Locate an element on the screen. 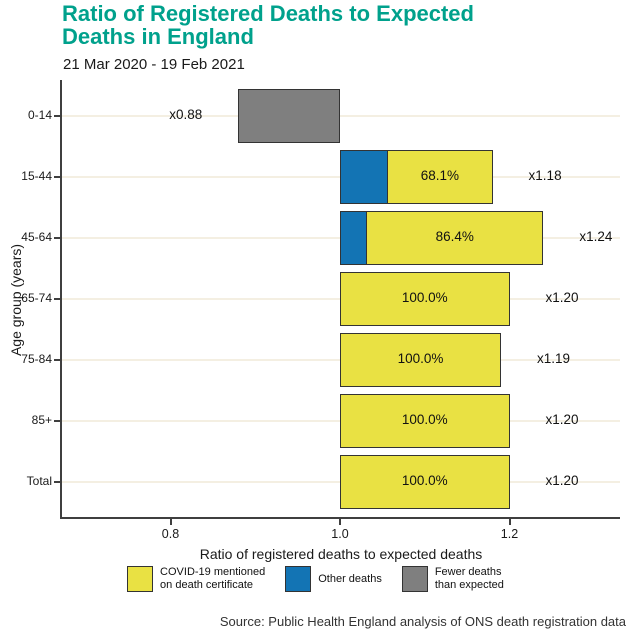 The image size is (631, 639). chart-subtitle: 21 Mar 2020 - 19 Feb 2021 is located at coordinates (154, 64).